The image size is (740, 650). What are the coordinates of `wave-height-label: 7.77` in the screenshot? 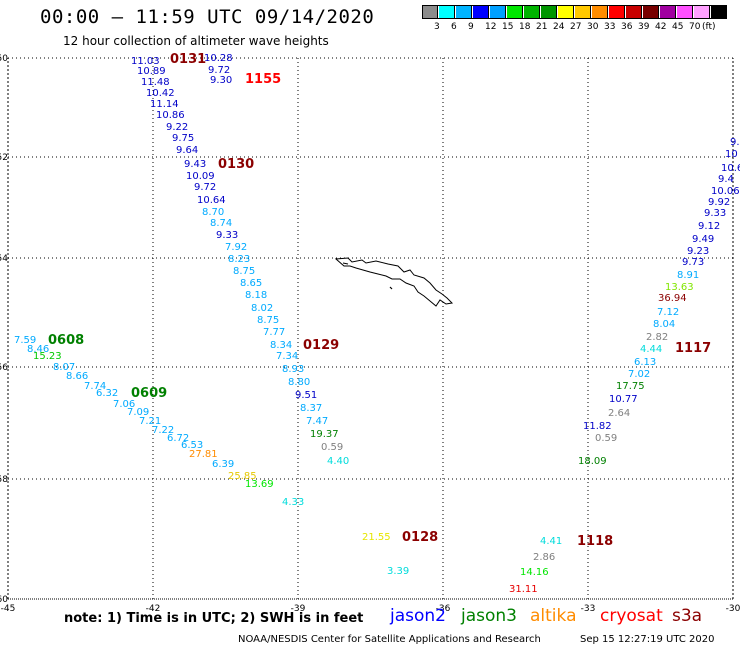 It's located at (274, 332).